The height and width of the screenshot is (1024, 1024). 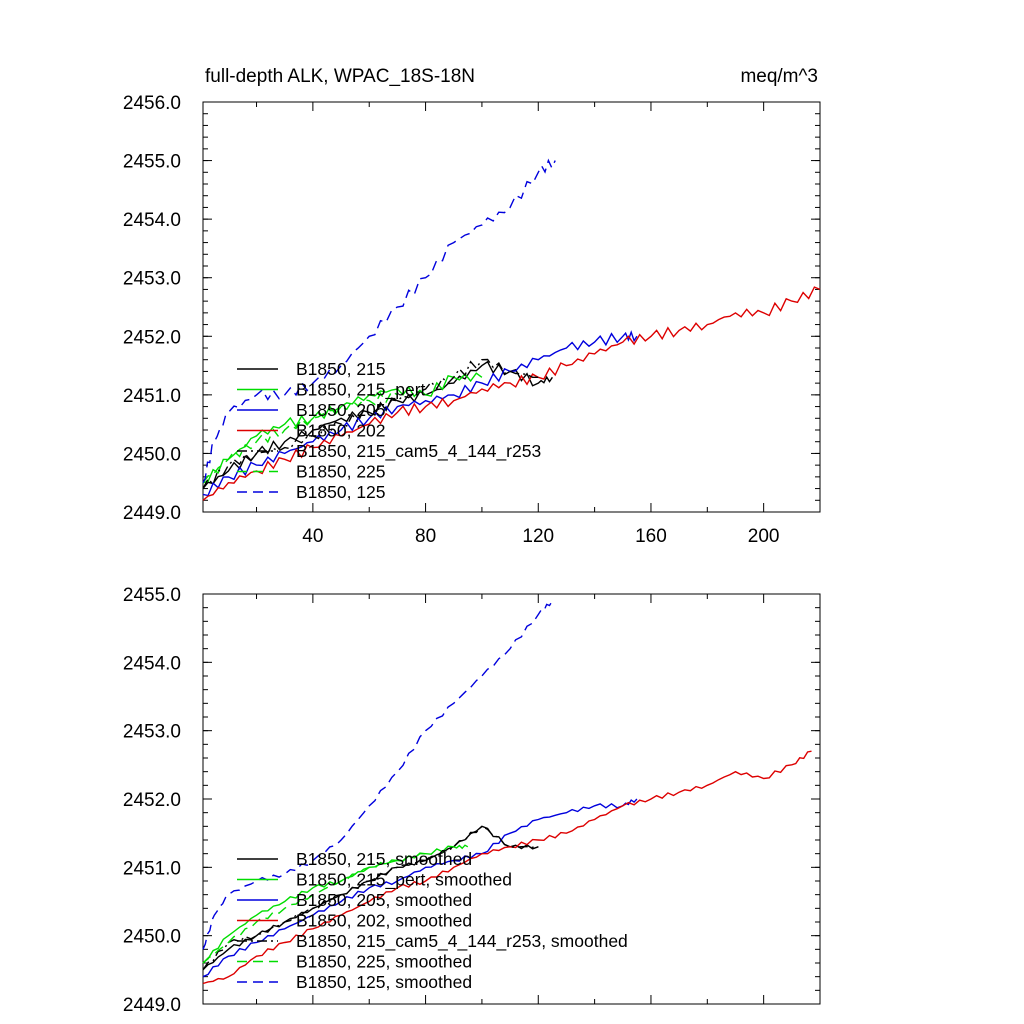 What do you see at coordinates (418, 451) in the screenshot?
I see `legend-label: B1850, 215_cam5_4_144_r253` at bounding box center [418, 451].